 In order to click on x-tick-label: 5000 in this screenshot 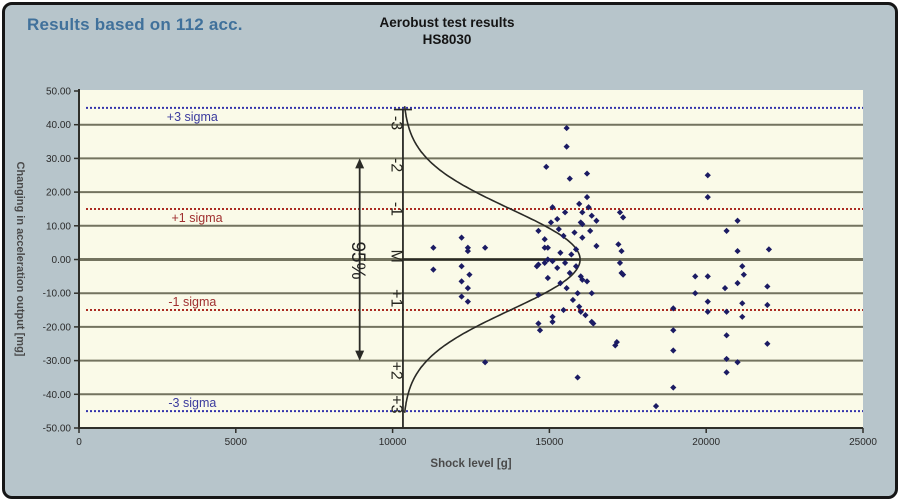, I will do `click(236, 442)`.